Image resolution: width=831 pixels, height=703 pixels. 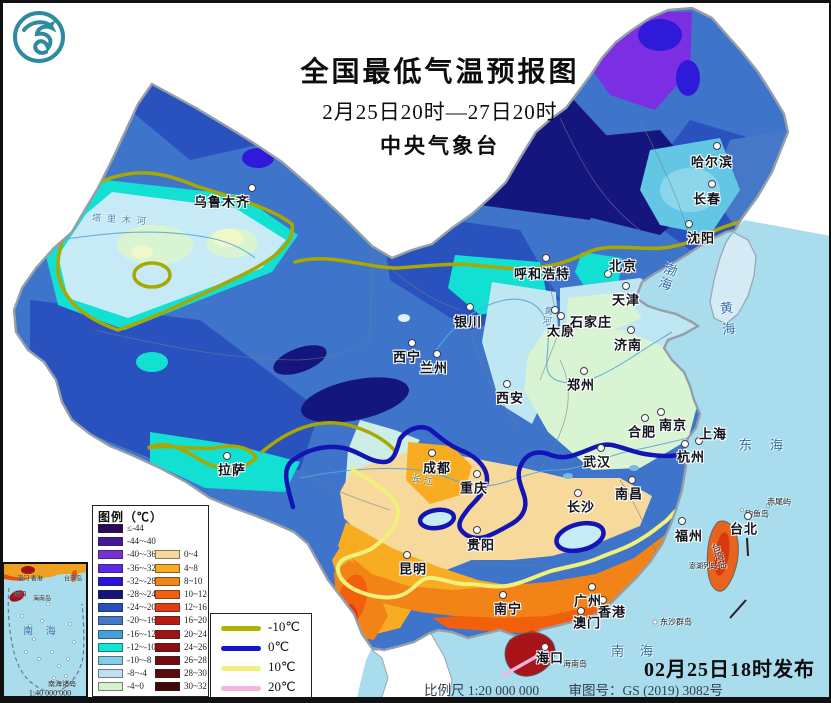 I want to click on contour-line-legend: -10℃ 0℃ 10℃ 20℃, so click(x=261, y=655).